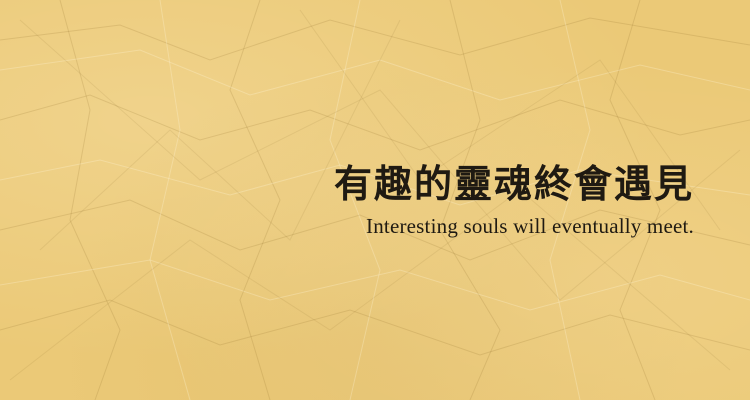  Describe the element at coordinates (530, 226) in the screenshot. I see `quote-english-text: Interesting souls will eventually meet.` at that location.